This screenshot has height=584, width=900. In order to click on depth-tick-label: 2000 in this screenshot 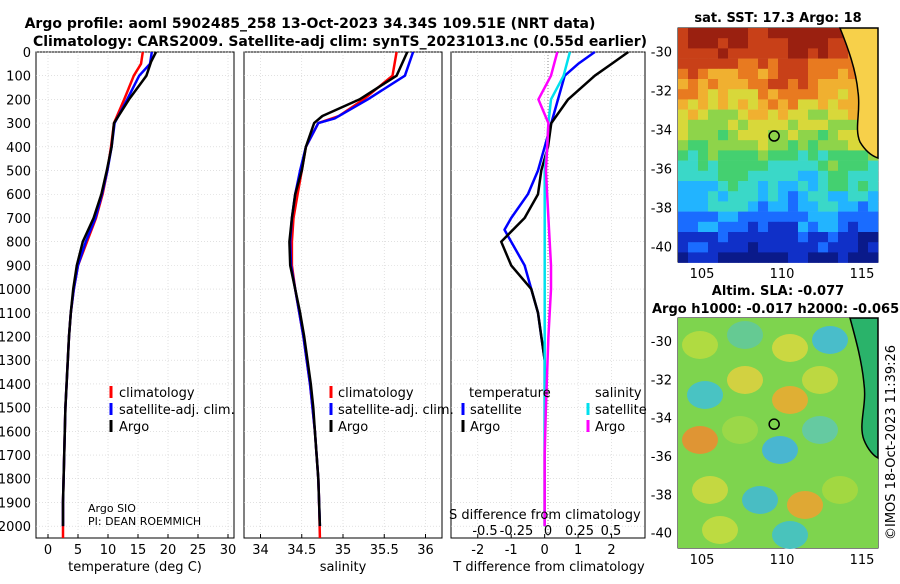, I will do `click(15, 527)`.